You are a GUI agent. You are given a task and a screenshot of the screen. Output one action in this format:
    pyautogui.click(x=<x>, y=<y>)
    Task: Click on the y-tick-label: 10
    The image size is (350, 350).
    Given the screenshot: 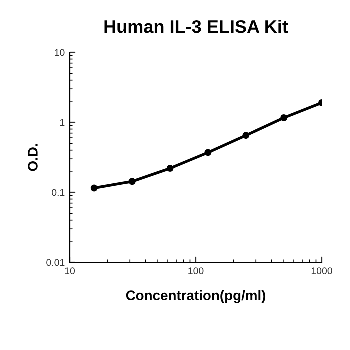 What is the action you would take?
    pyautogui.click(x=60, y=52)
    